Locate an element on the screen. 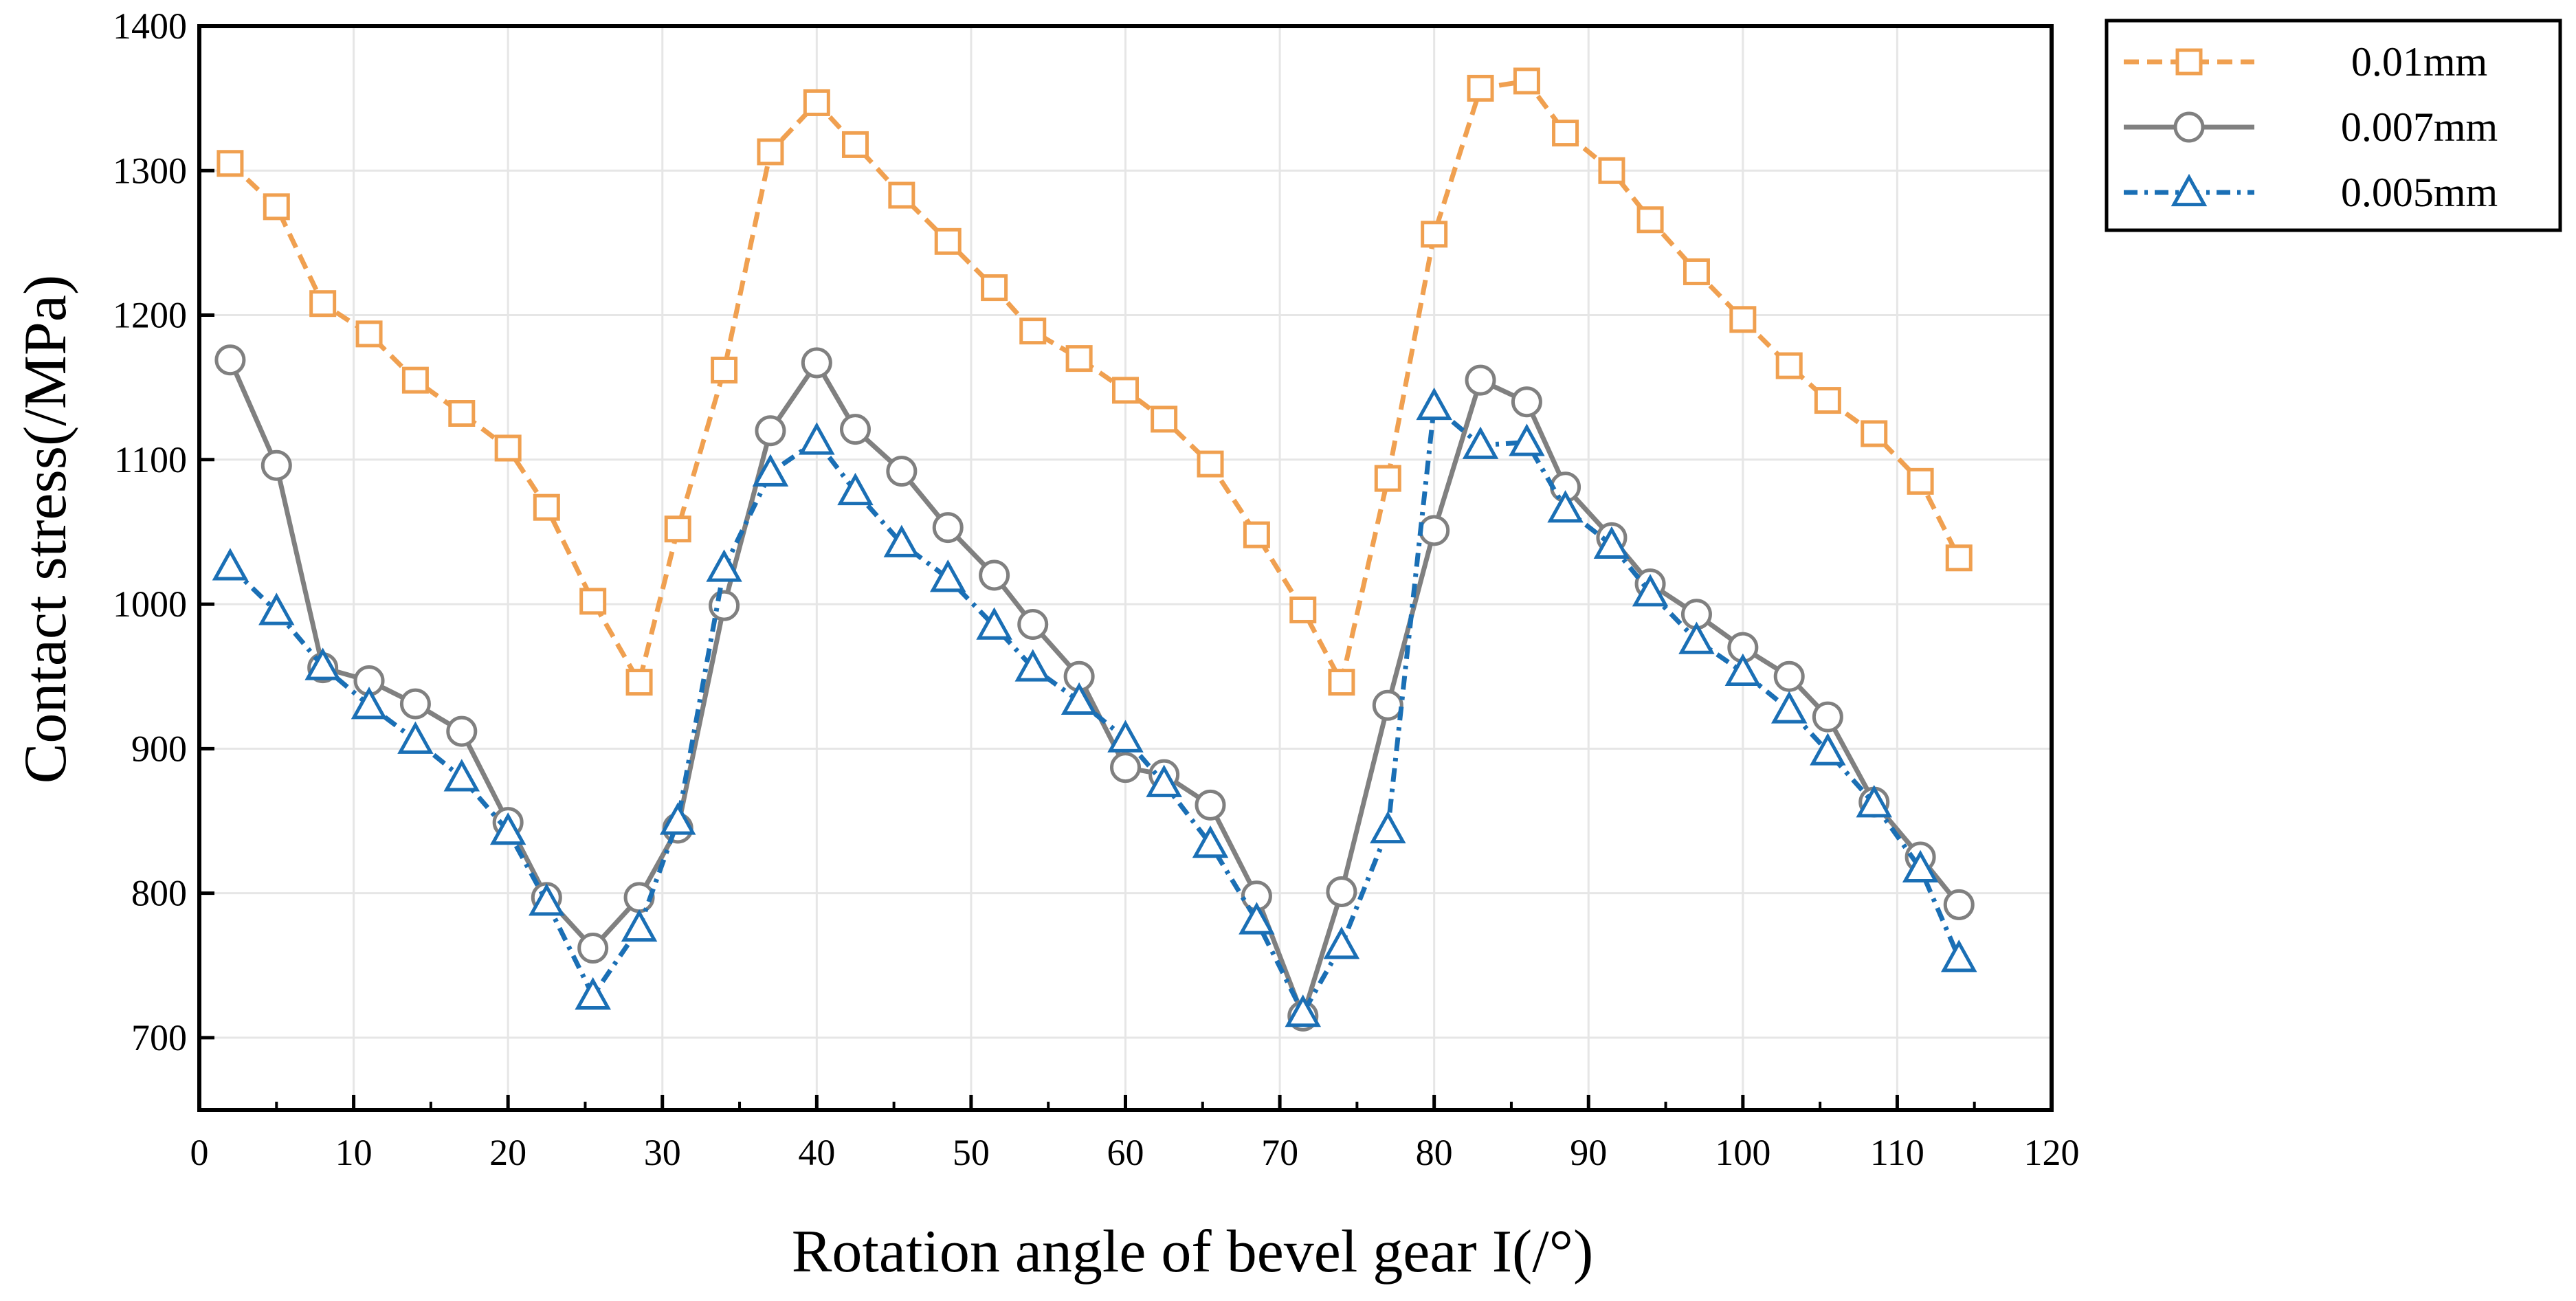 Image resolution: width=2576 pixels, height=1301 pixels. y-tick-label: 1100 is located at coordinates (150, 460).